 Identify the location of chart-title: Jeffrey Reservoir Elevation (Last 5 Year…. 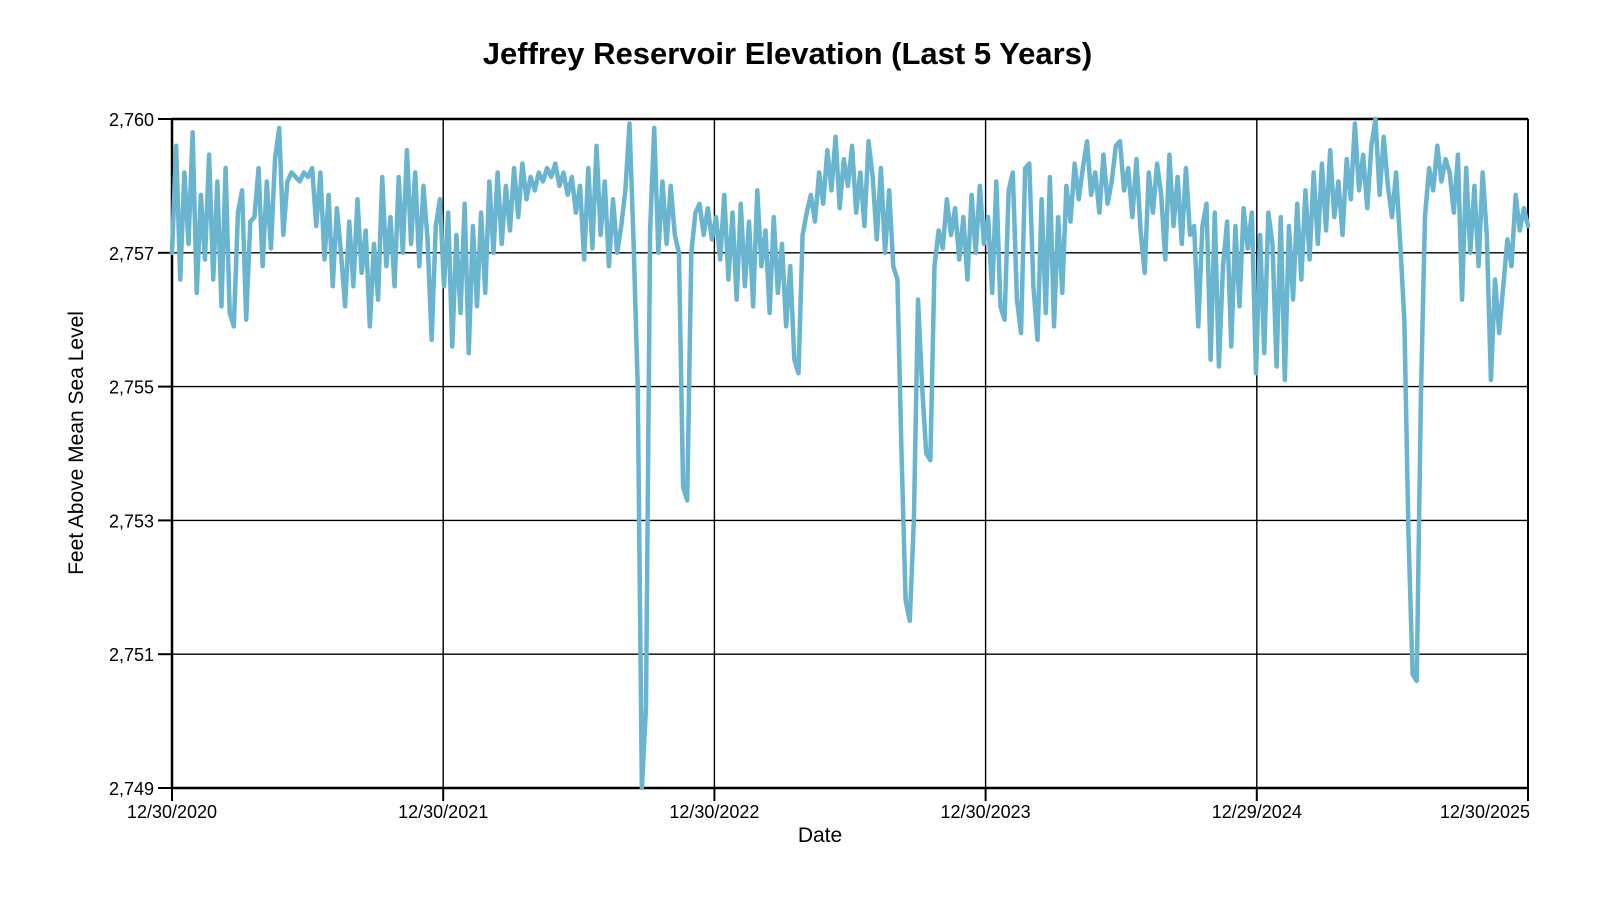
(787, 53).